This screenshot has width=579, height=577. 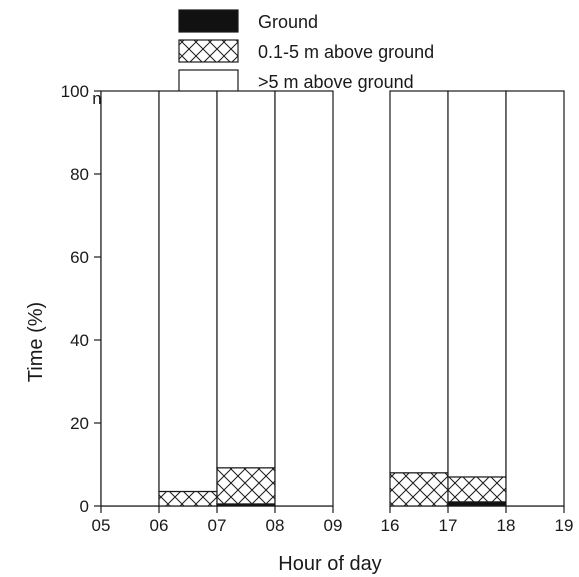 What do you see at coordinates (36, 342) in the screenshot?
I see `y-axis-title: Time (%)` at bounding box center [36, 342].